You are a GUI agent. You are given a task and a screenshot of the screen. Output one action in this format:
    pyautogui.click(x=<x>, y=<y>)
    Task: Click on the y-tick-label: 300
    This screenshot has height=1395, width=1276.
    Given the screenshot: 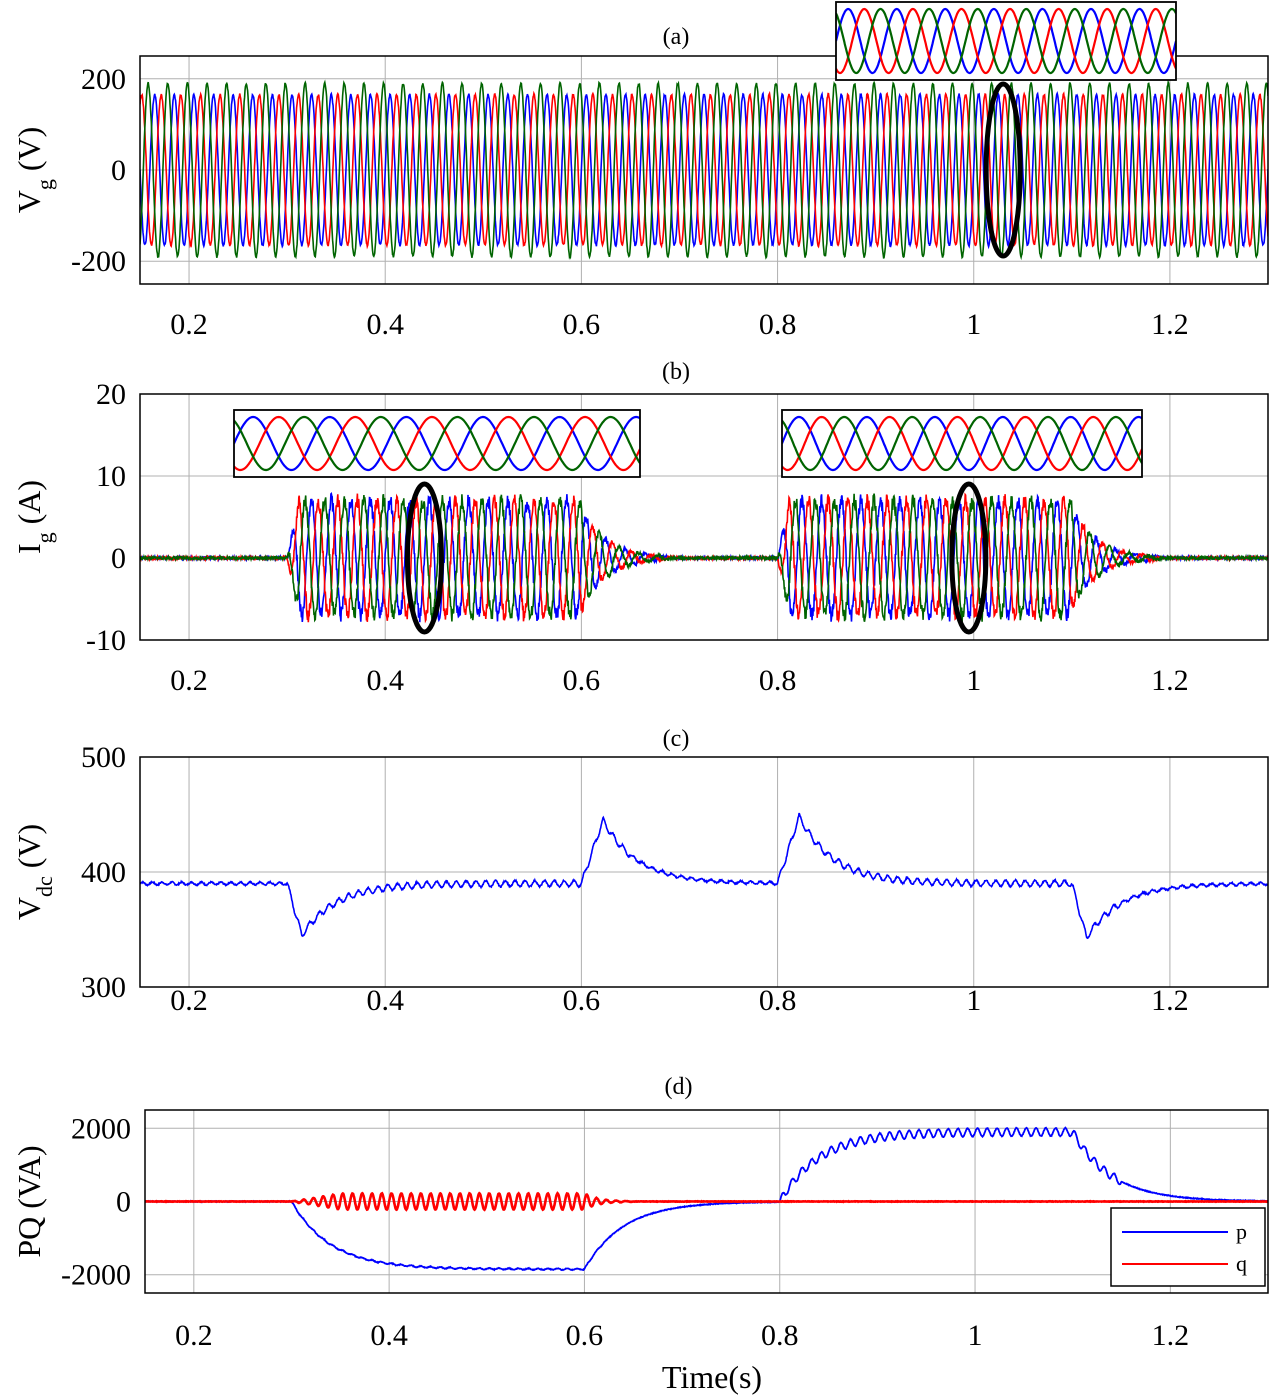 What is the action you would take?
    pyautogui.click(x=103, y=987)
    